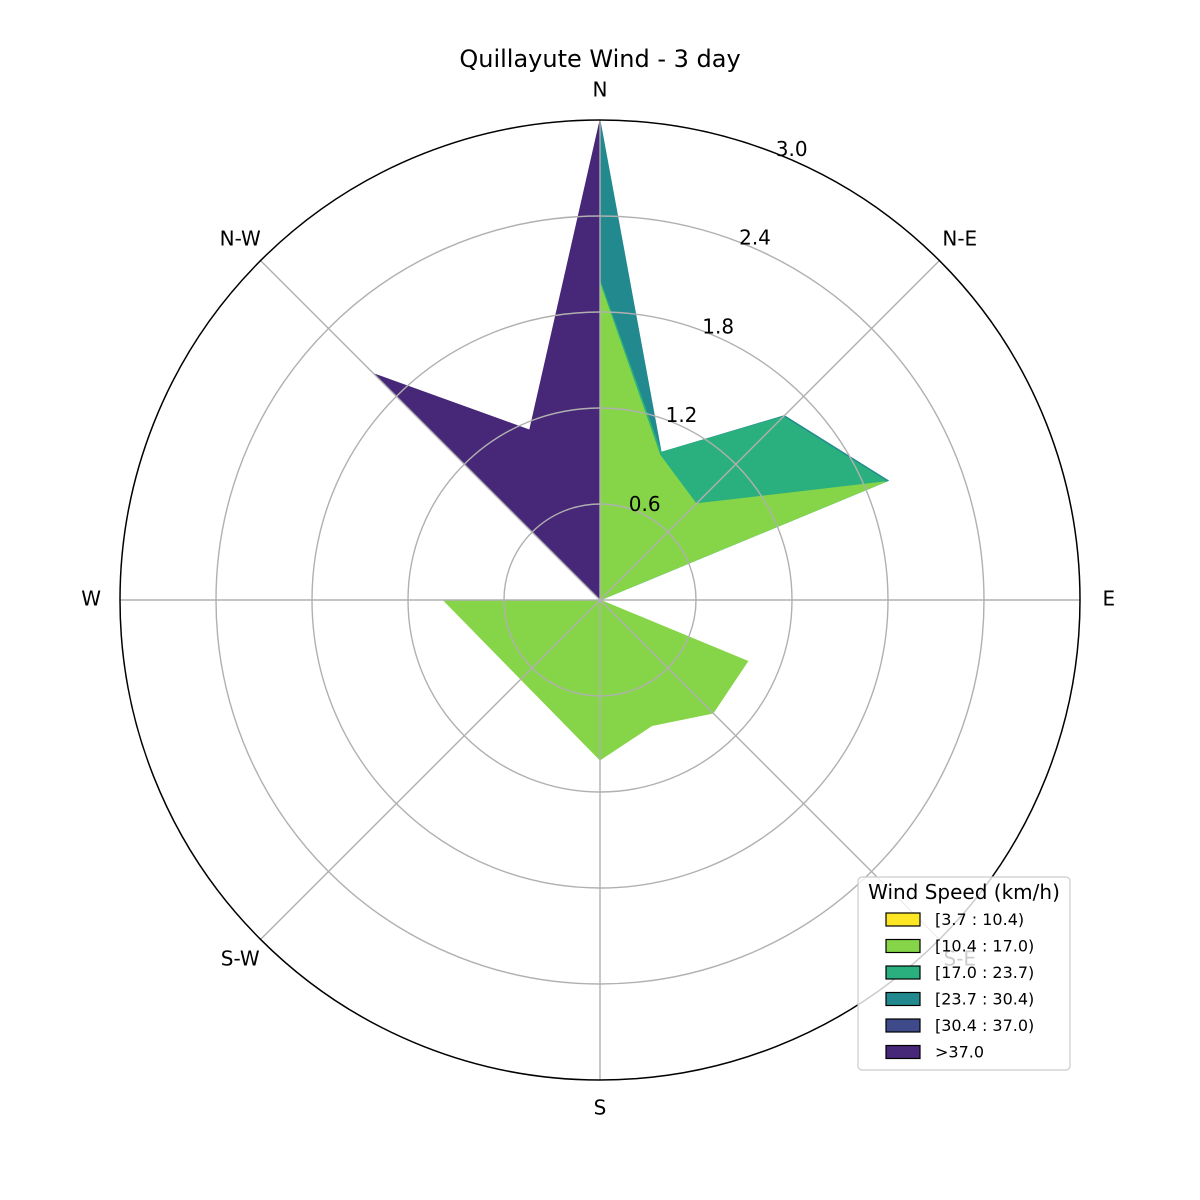 The image size is (1200, 1200). Describe the element at coordinates (600, 90) in the screenshot. I see `direction-label-n: N` at that location.